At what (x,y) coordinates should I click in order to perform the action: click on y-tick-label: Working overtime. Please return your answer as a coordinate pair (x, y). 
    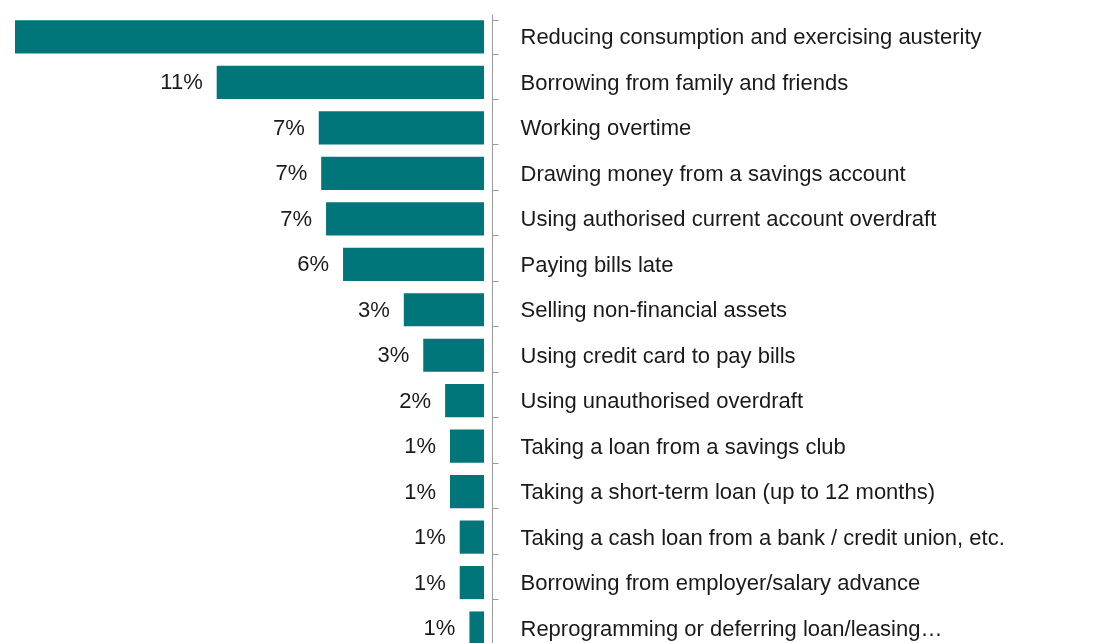
    Looking at the image, I should click on (606, 128).